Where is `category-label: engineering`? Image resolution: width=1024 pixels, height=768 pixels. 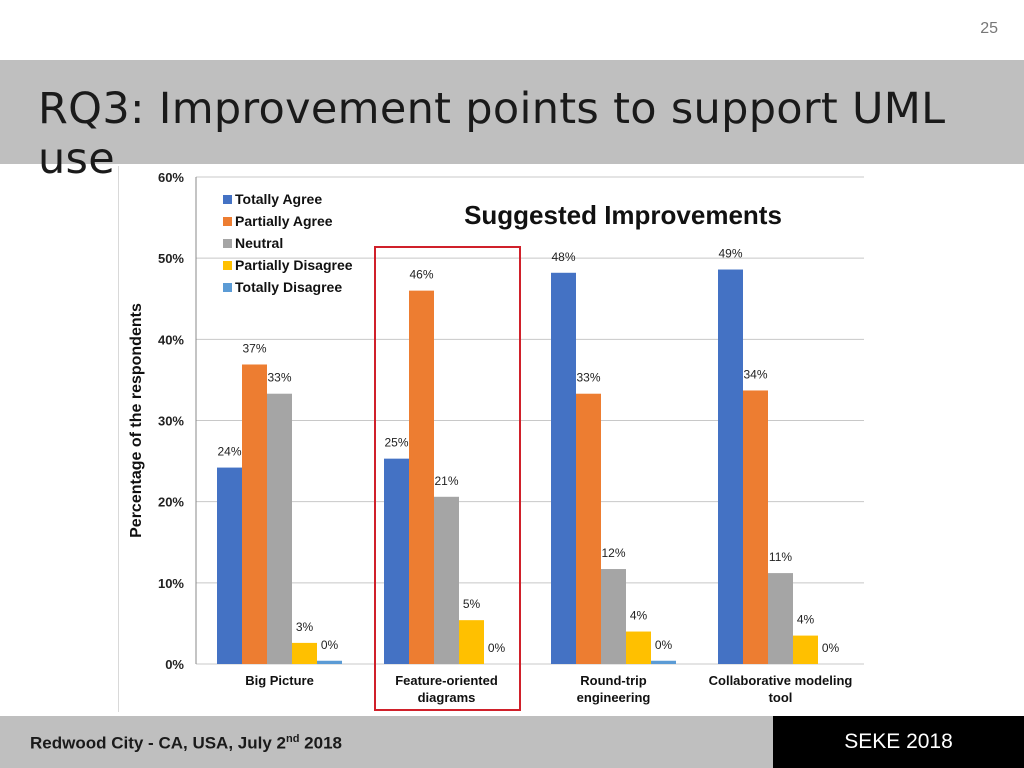
category-label: engineering is located at coordinates (614, 697).